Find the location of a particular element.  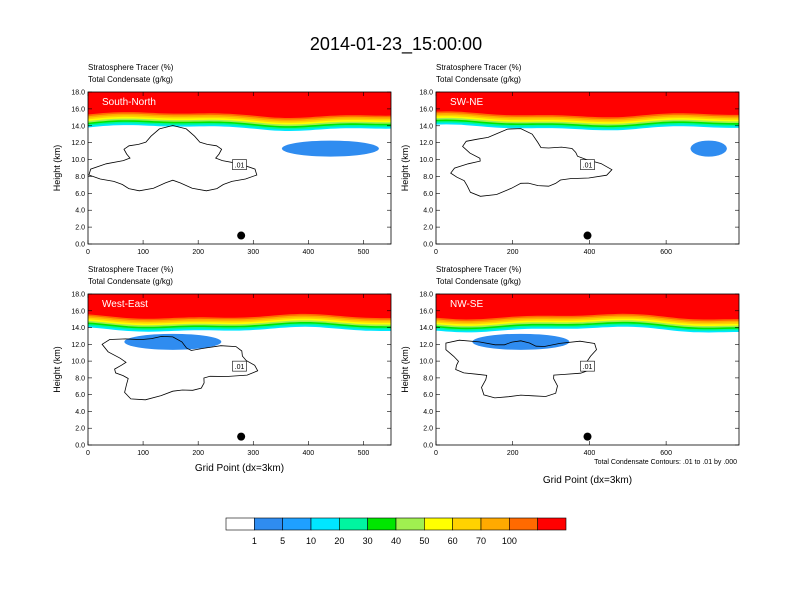

colorbar-label: 40 is located at coordinates (396, 541).